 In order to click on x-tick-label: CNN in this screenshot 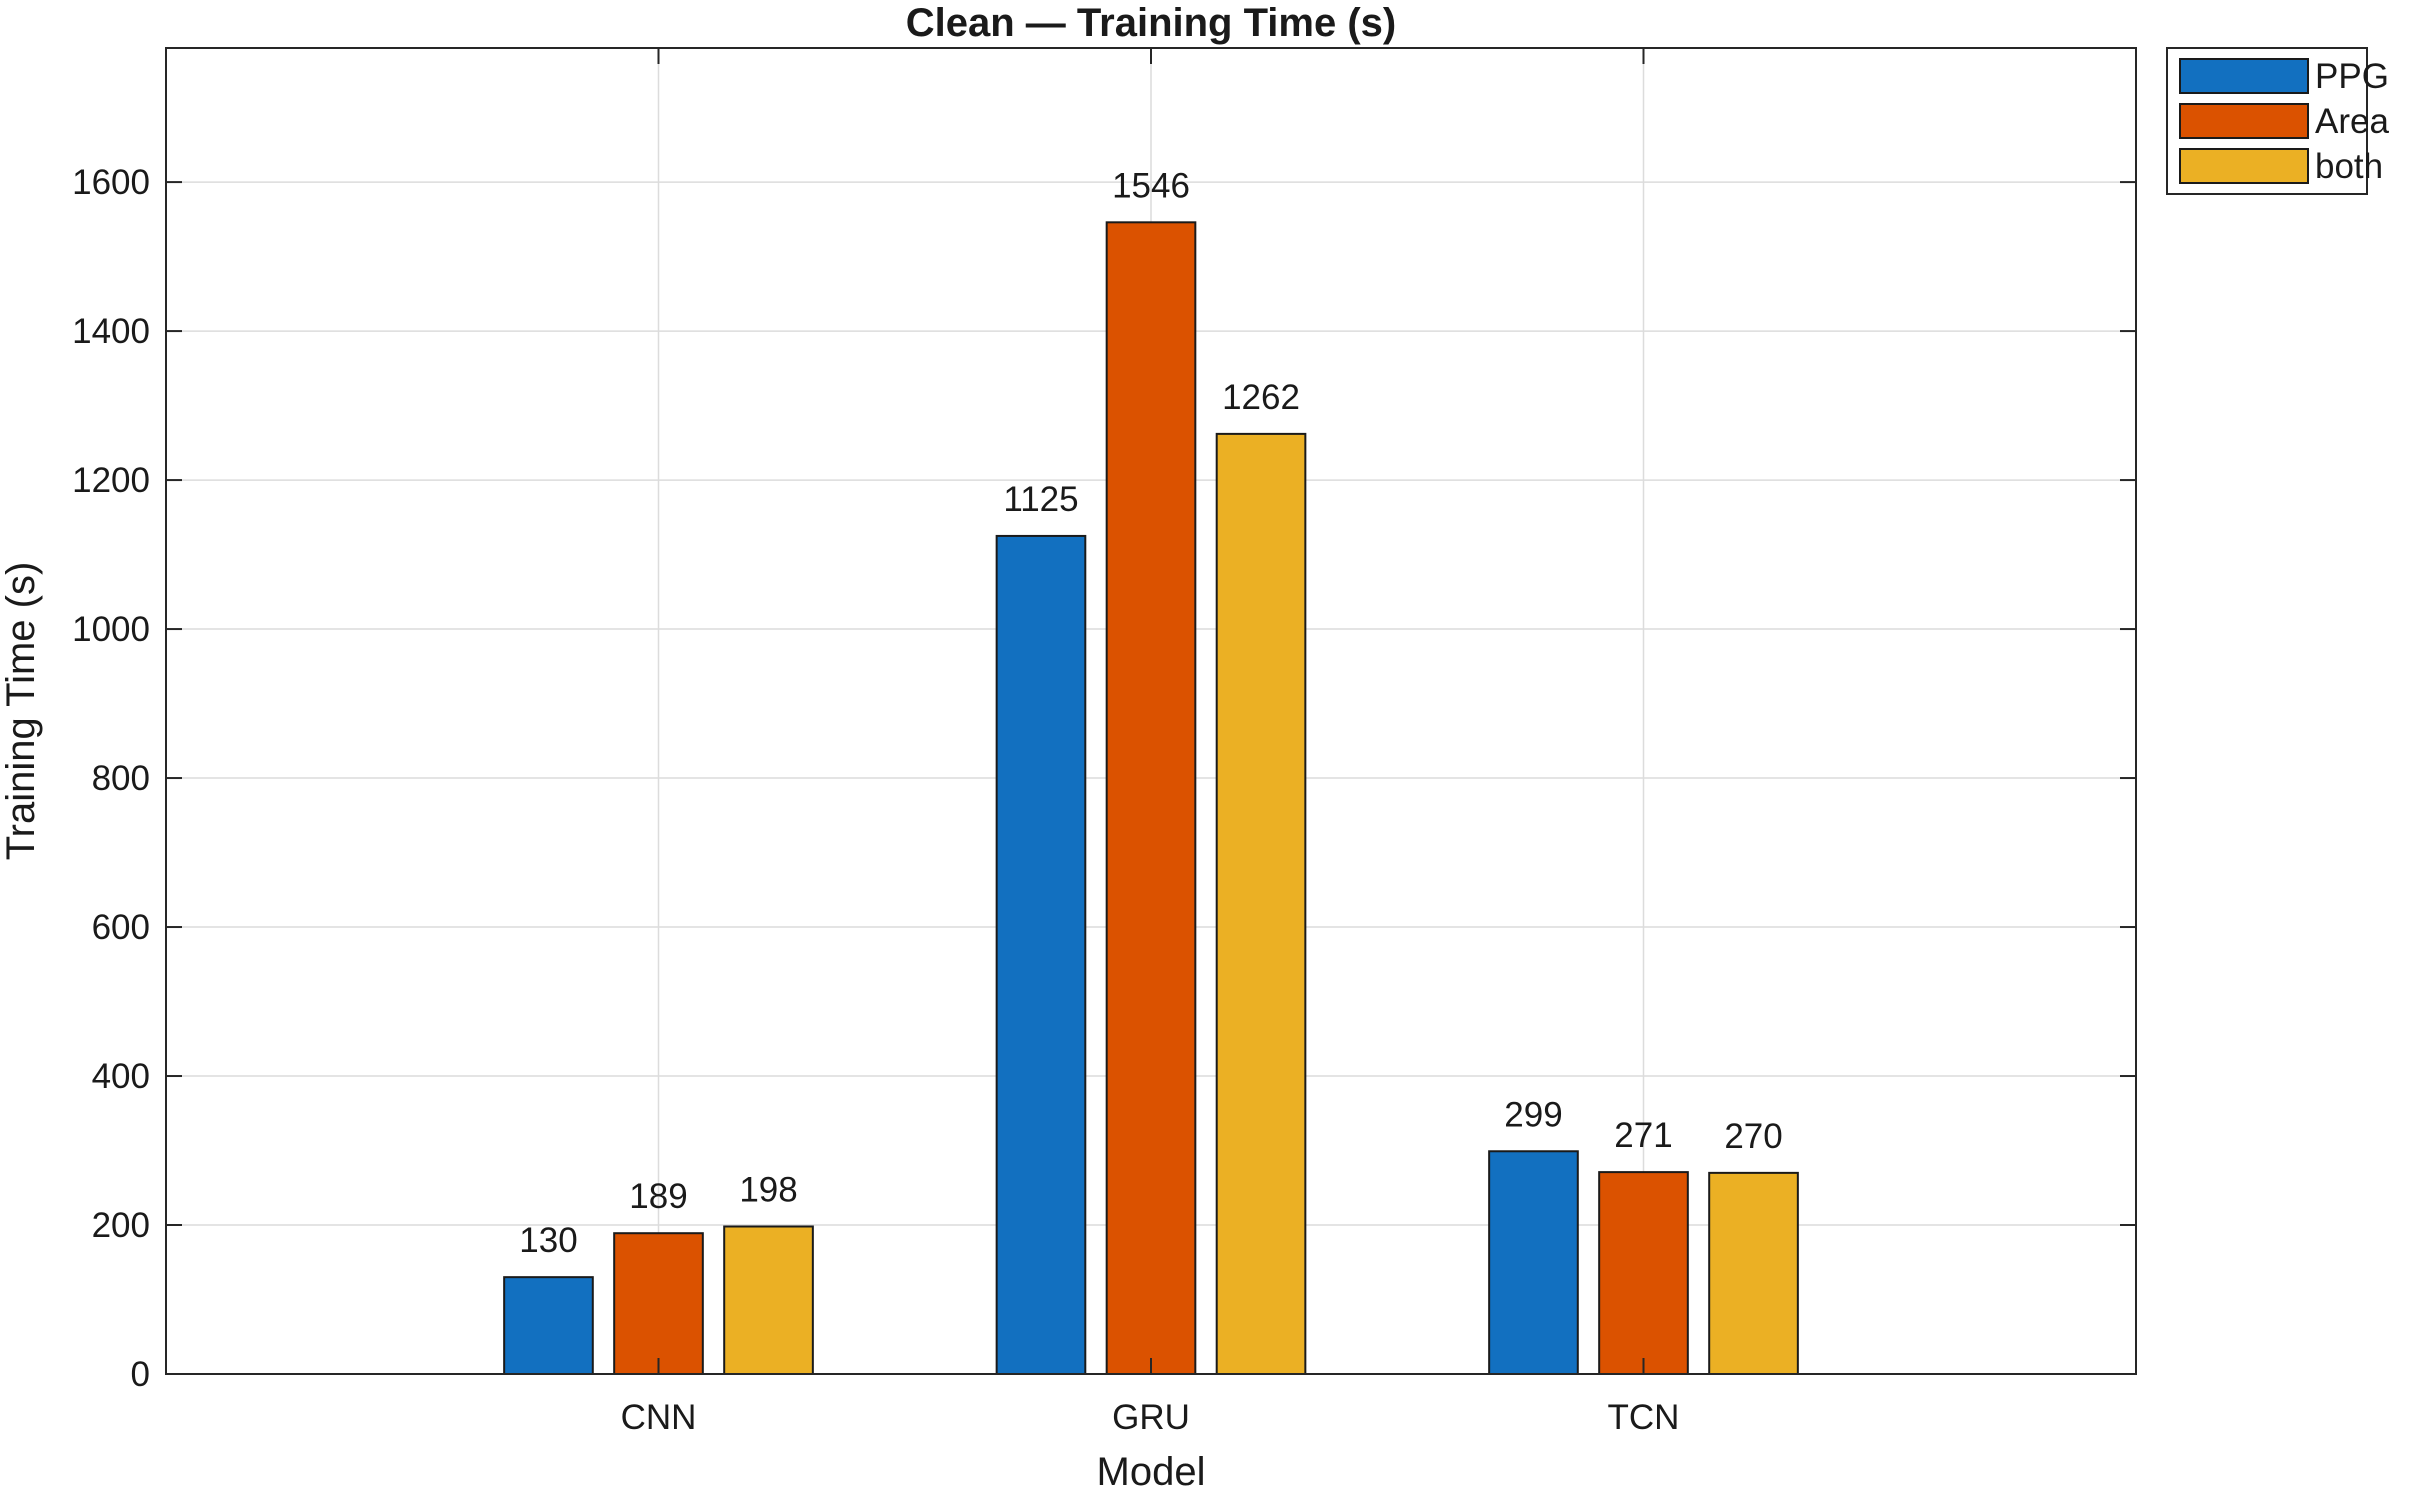, I will do `click(659, 1417)`.